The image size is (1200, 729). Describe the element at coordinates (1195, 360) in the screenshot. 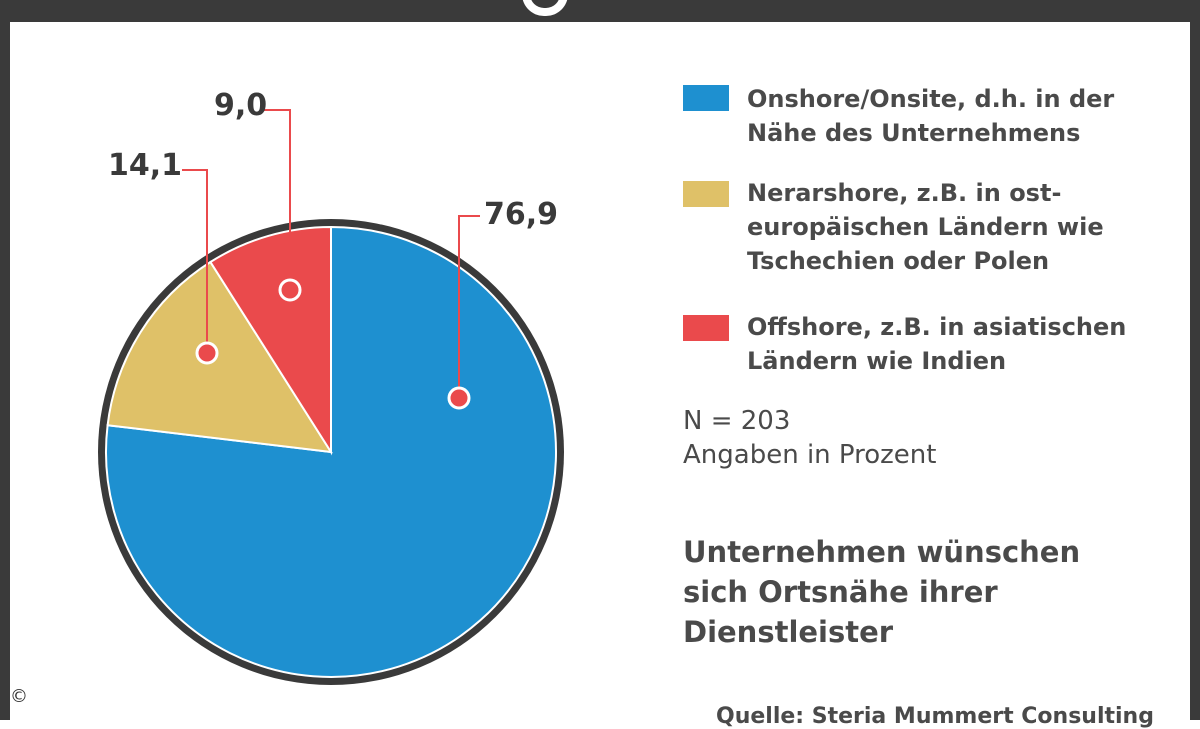

I see `frame-right` at that location.